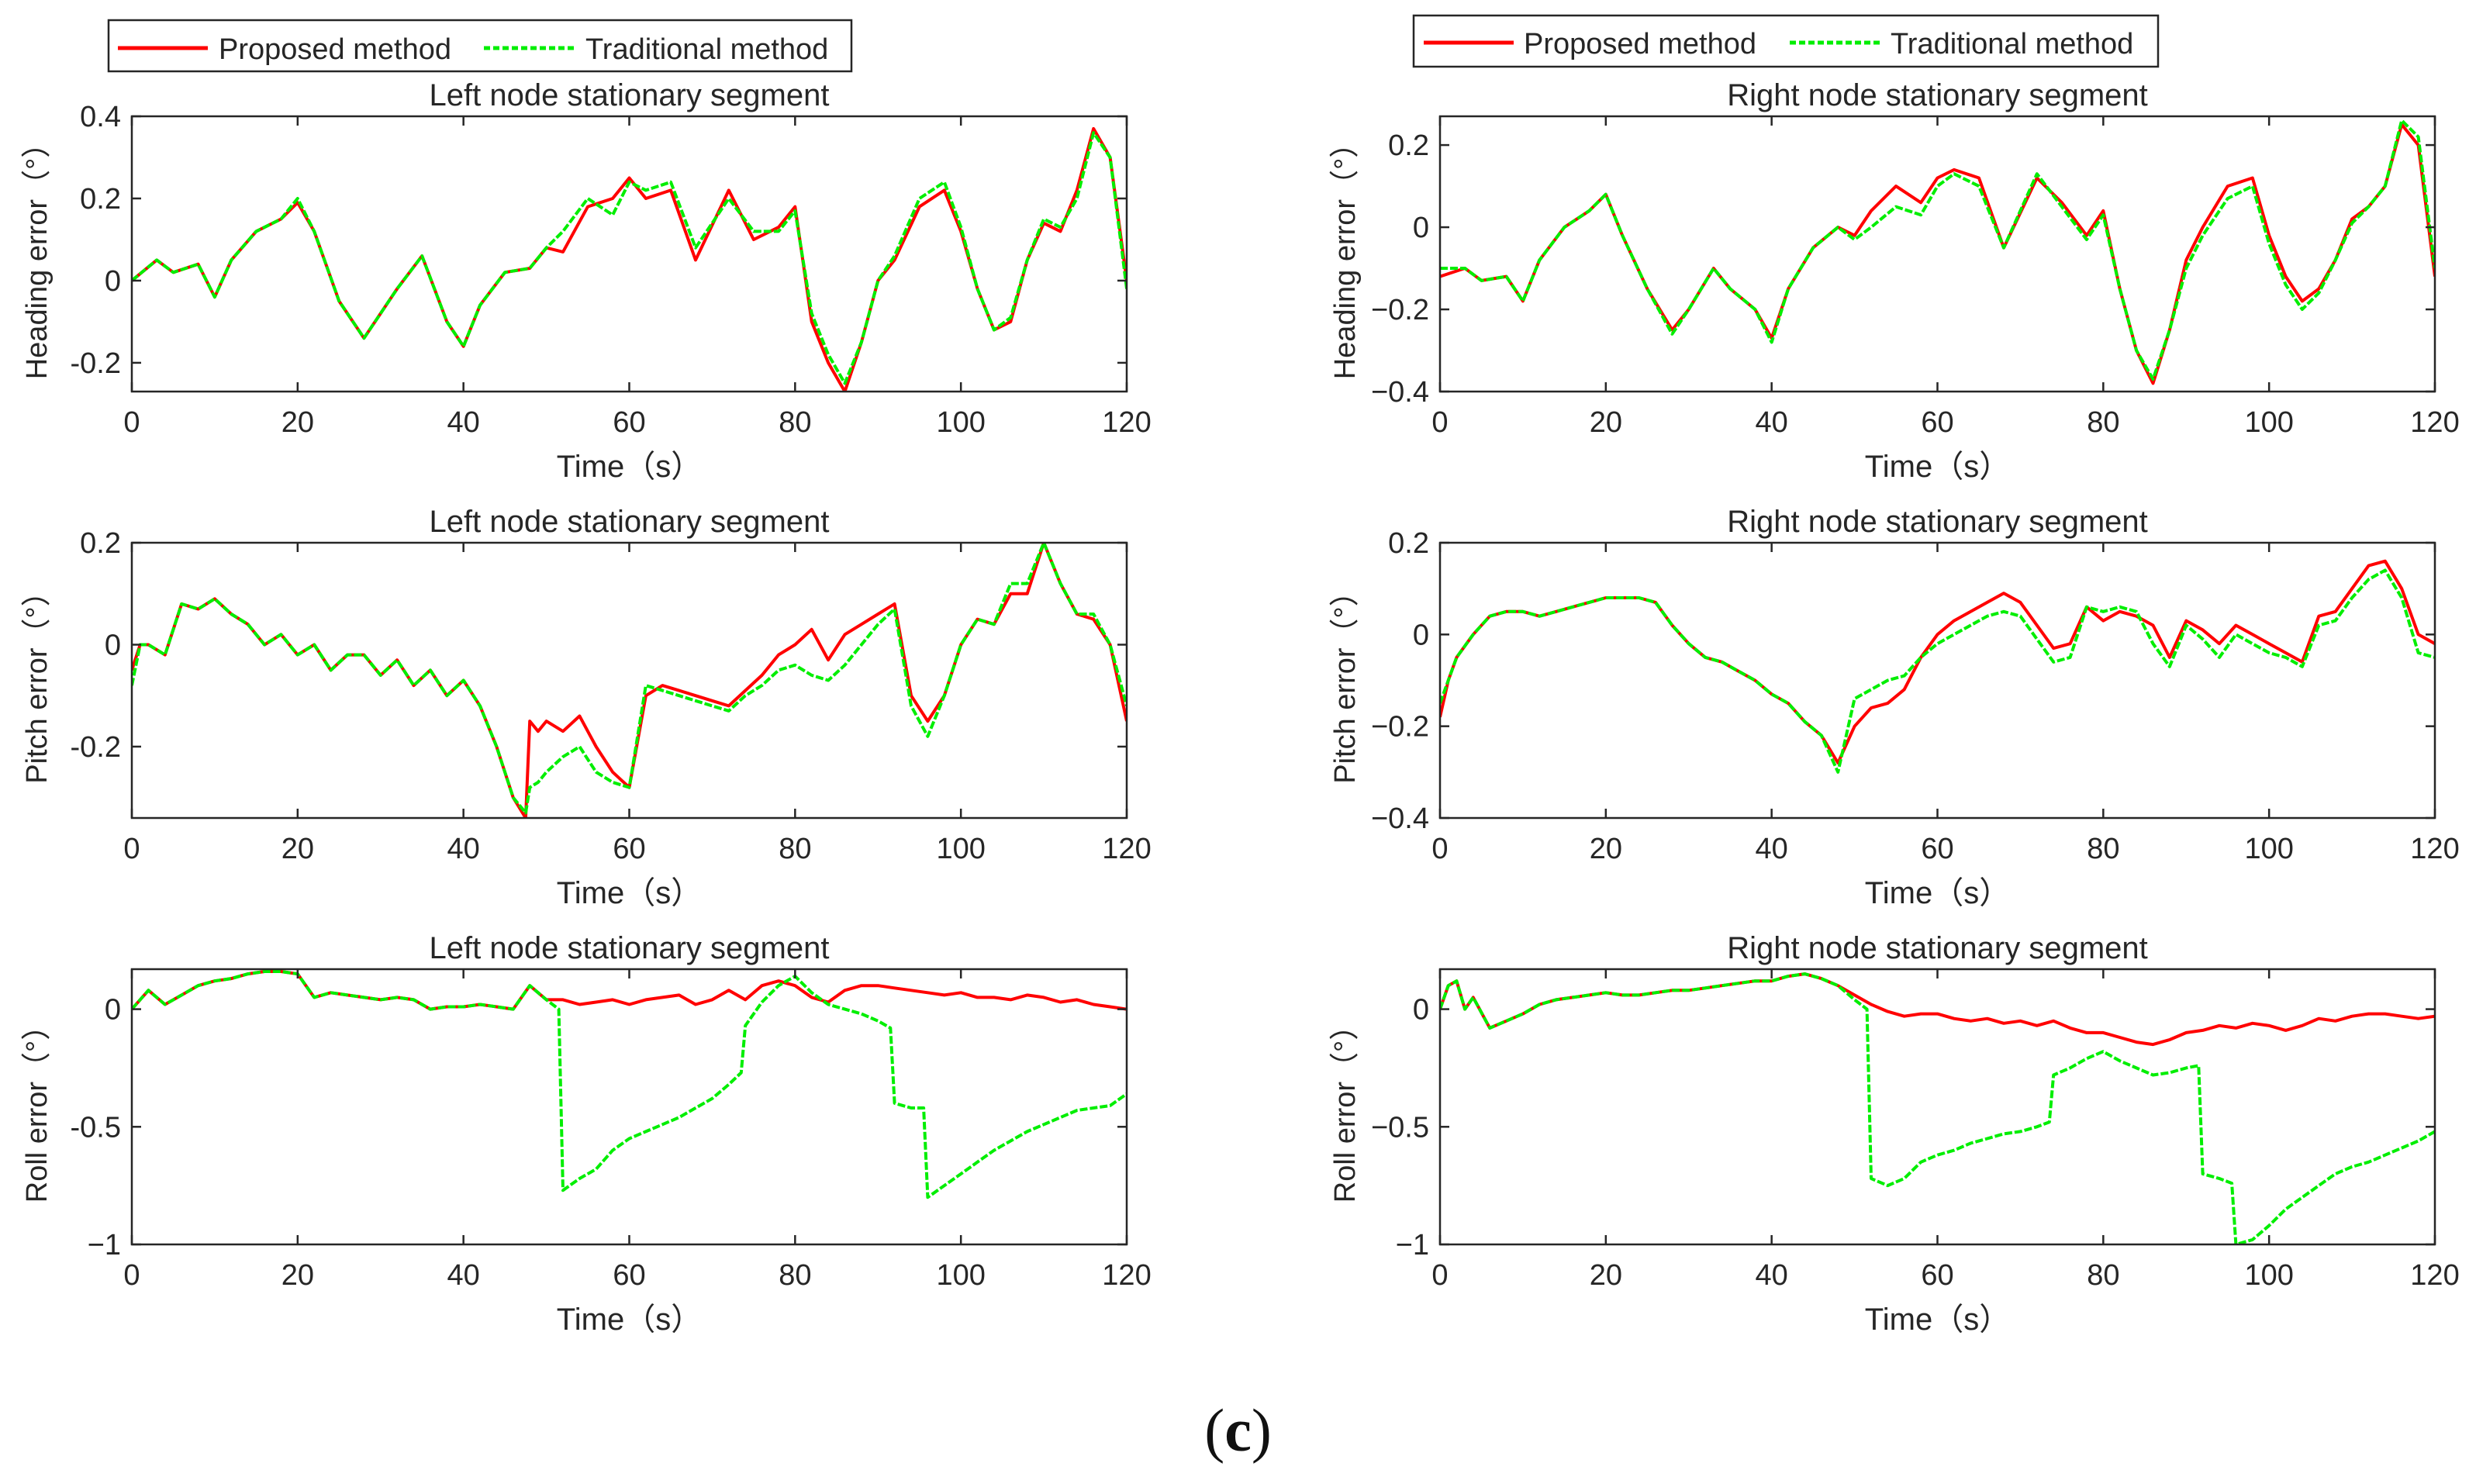  Describe the element at coordinates (1345, 680) in the screenshot. I see `y-axis-label: Pitch error（°）` at that location.